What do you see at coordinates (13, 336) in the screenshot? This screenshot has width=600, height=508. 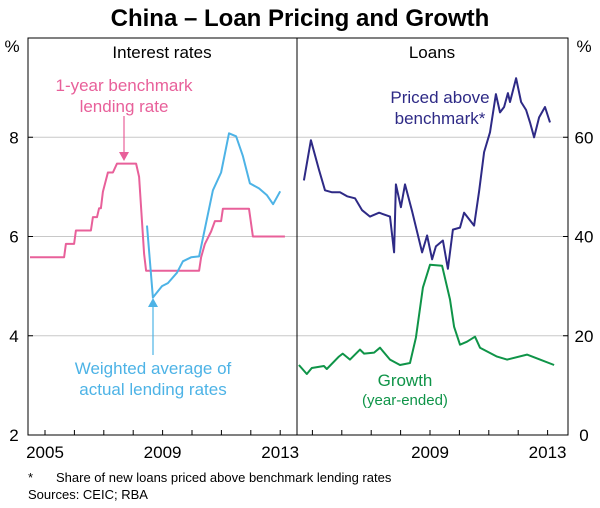 I see `y-tick-label: 4` at bounding box center [13, 336].